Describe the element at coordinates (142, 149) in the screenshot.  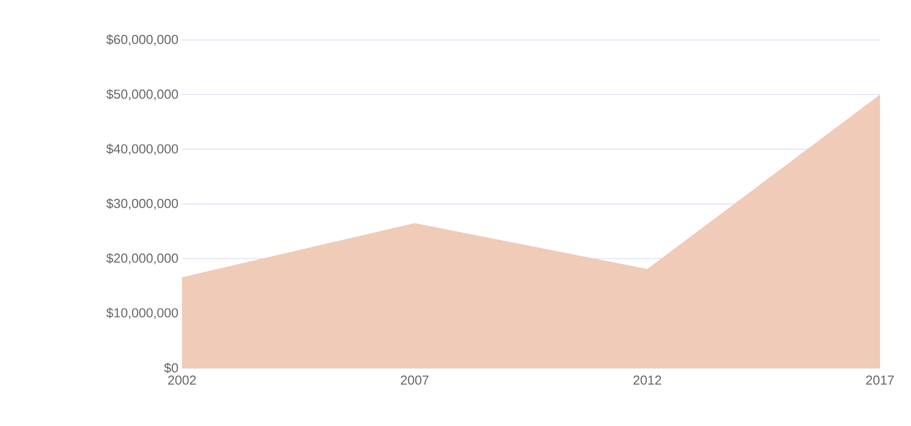
I see `y-tick-label: $40,000,000` at that location.